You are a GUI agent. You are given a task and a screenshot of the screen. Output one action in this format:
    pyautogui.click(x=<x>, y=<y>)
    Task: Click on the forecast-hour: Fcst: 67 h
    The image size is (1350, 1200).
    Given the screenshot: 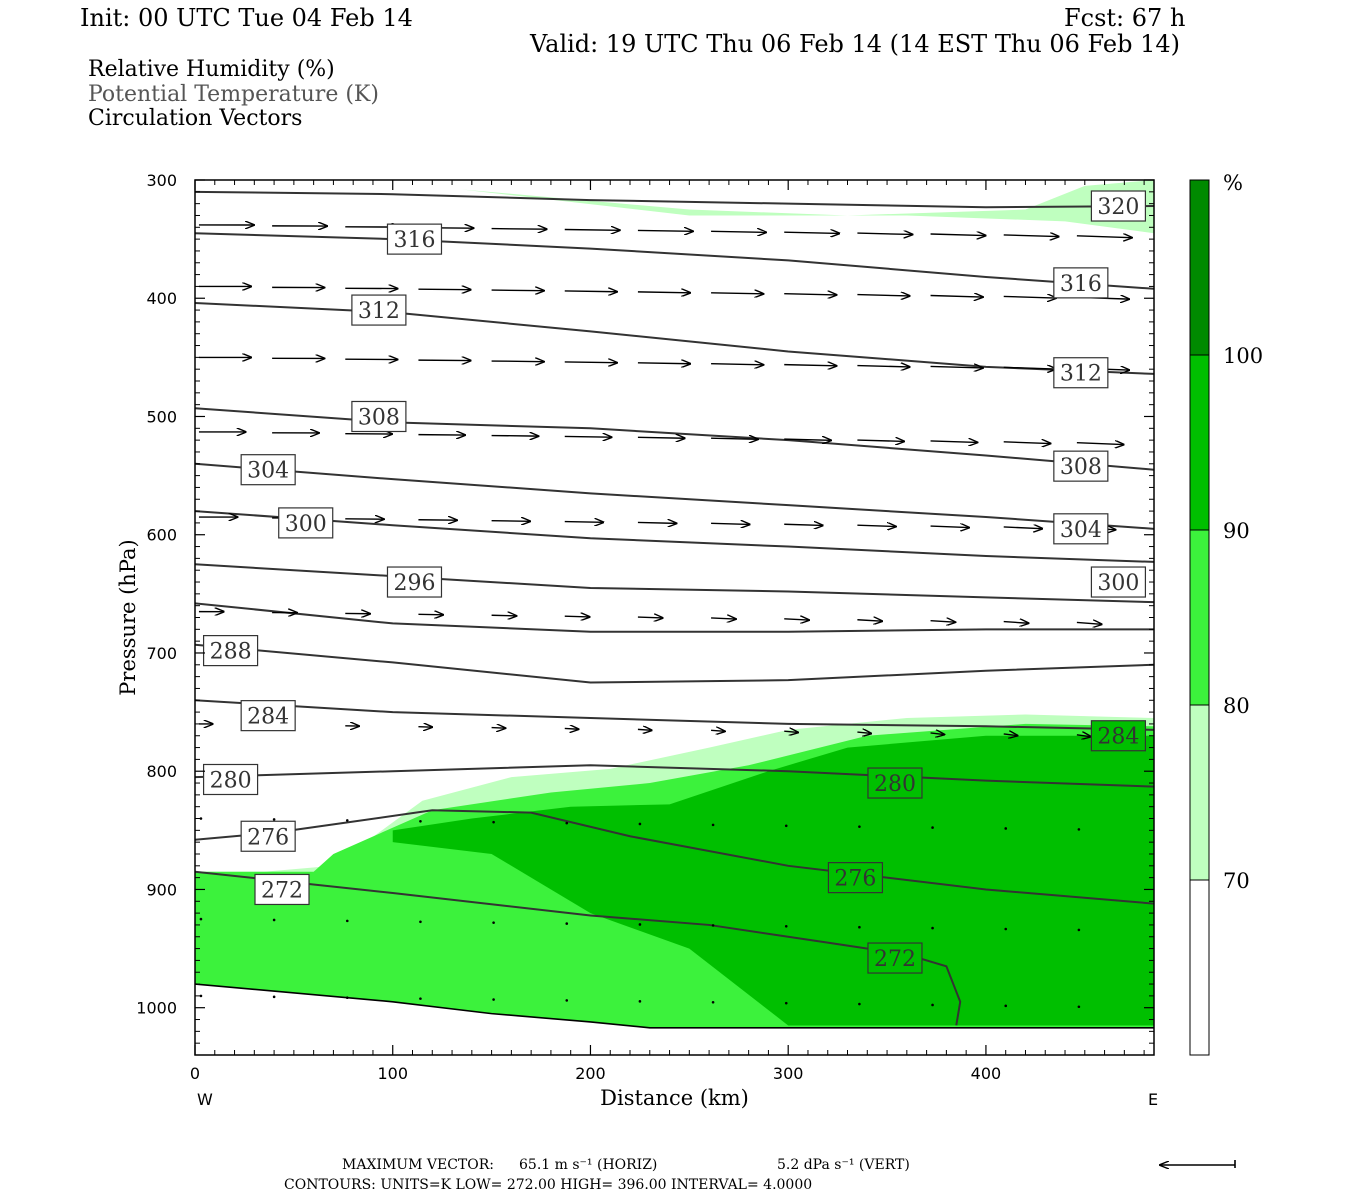 What is the action you would take?
    pyautogui.click(x=1125, y=18)
    